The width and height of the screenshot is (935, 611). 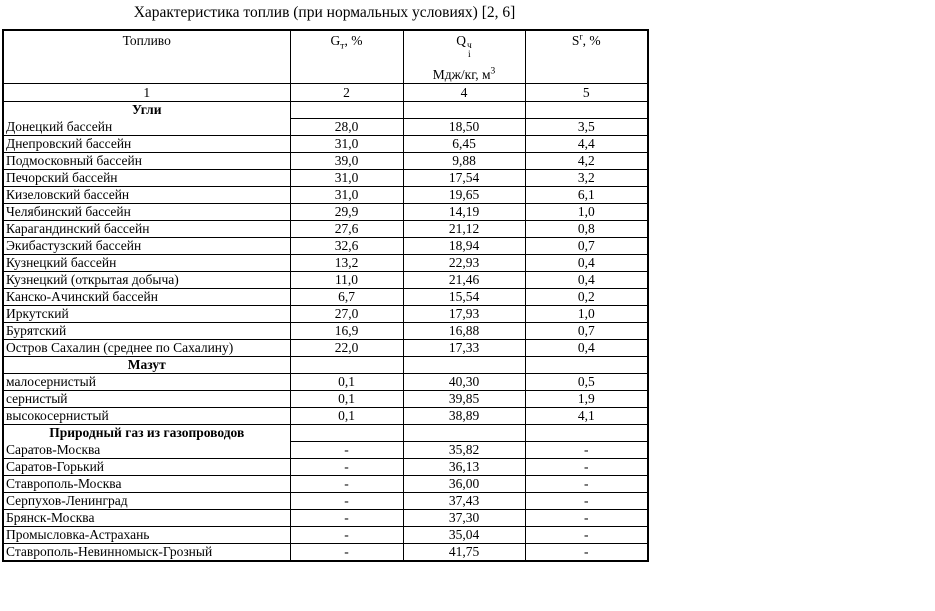 What do you see at coordinates (146, 229) in the screenshot?
I see `fuel-name-cell: Карагандинский бассейн` at bounding box center [146, 229].